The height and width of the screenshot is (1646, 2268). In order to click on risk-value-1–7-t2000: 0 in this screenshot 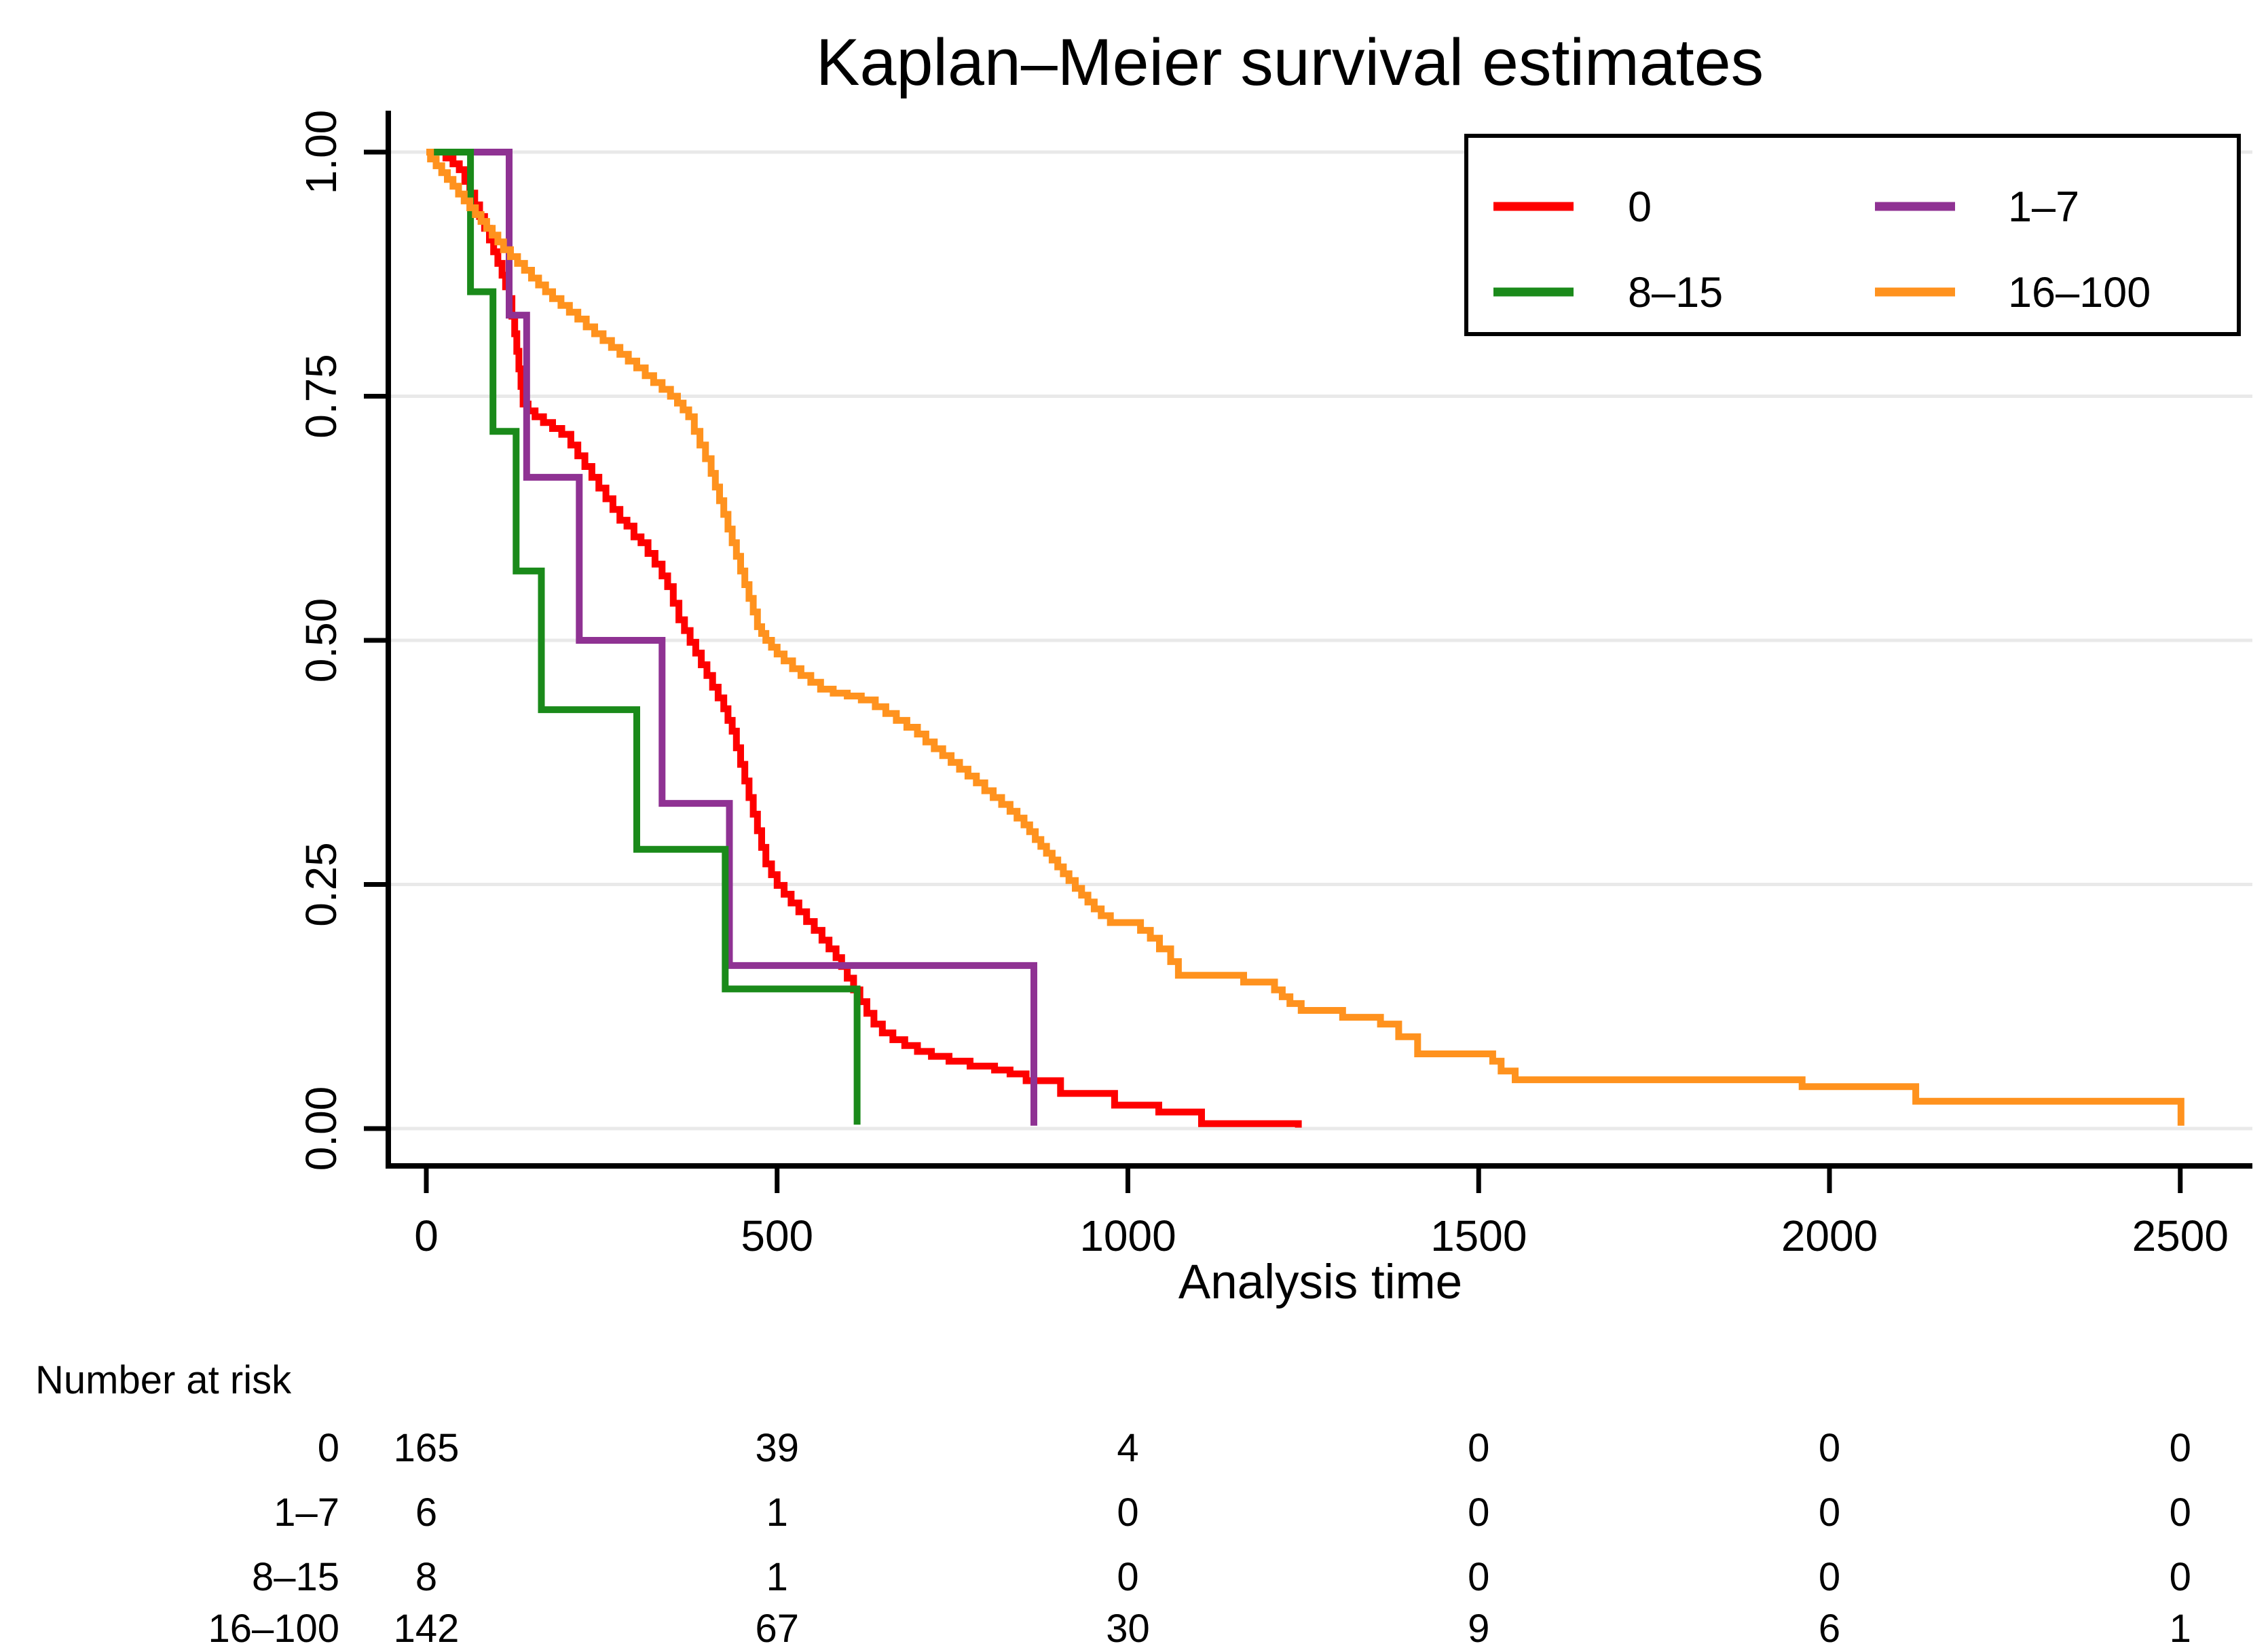, I will do `click(1829, 1512)`.